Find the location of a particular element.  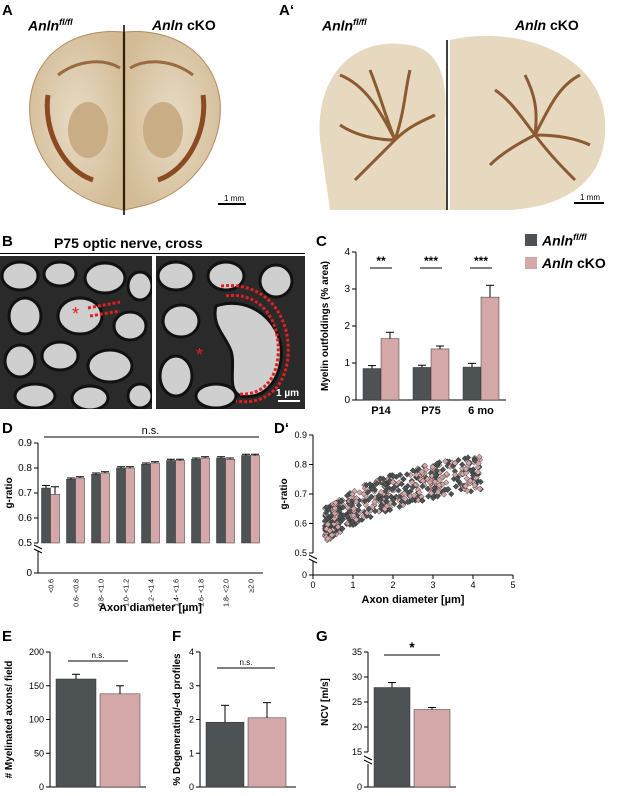

y-tick-label: 0.5 is located at coordinates (25, 543).